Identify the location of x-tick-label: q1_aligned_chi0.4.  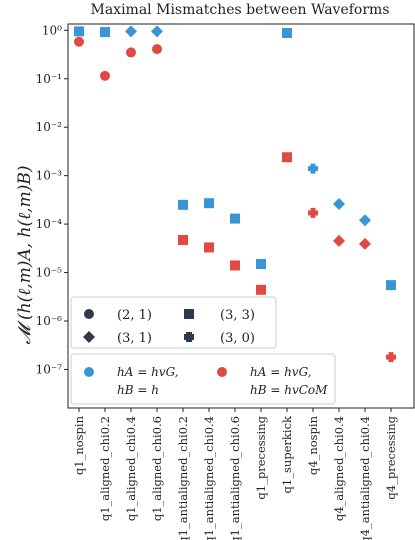
(131, 468).